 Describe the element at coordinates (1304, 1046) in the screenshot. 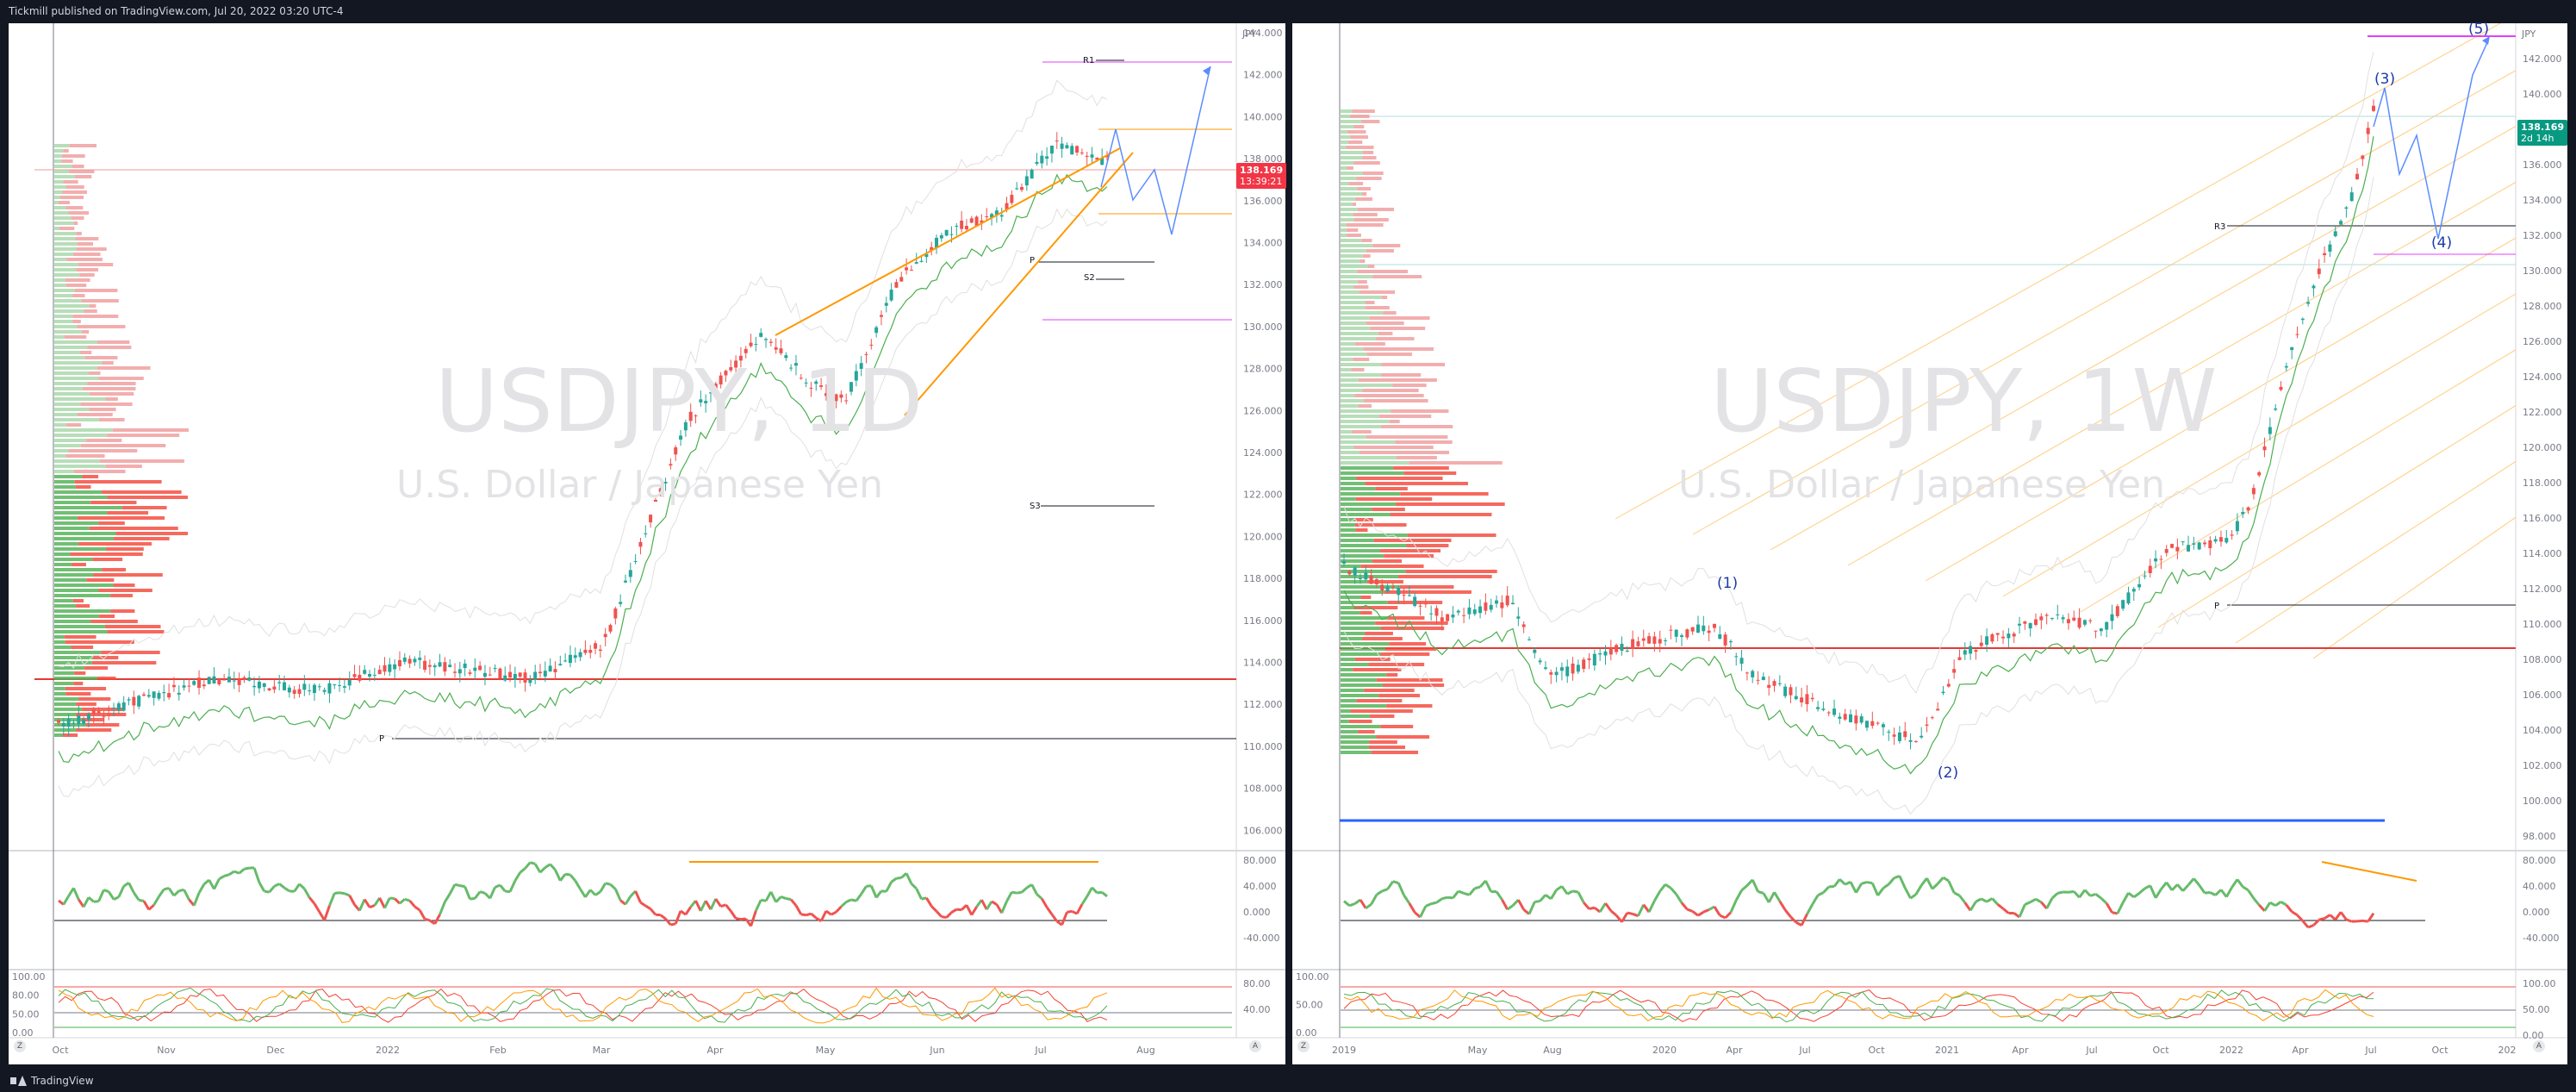

I see `right-zoom-button: Z` at that location.